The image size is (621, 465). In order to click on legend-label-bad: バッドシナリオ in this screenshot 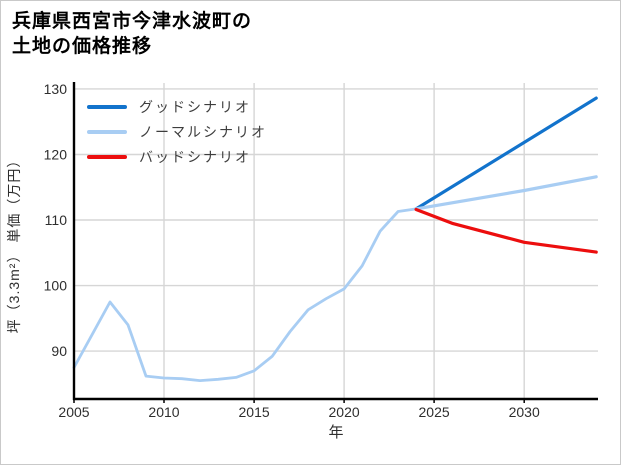, I will do `click(195, 156)`.